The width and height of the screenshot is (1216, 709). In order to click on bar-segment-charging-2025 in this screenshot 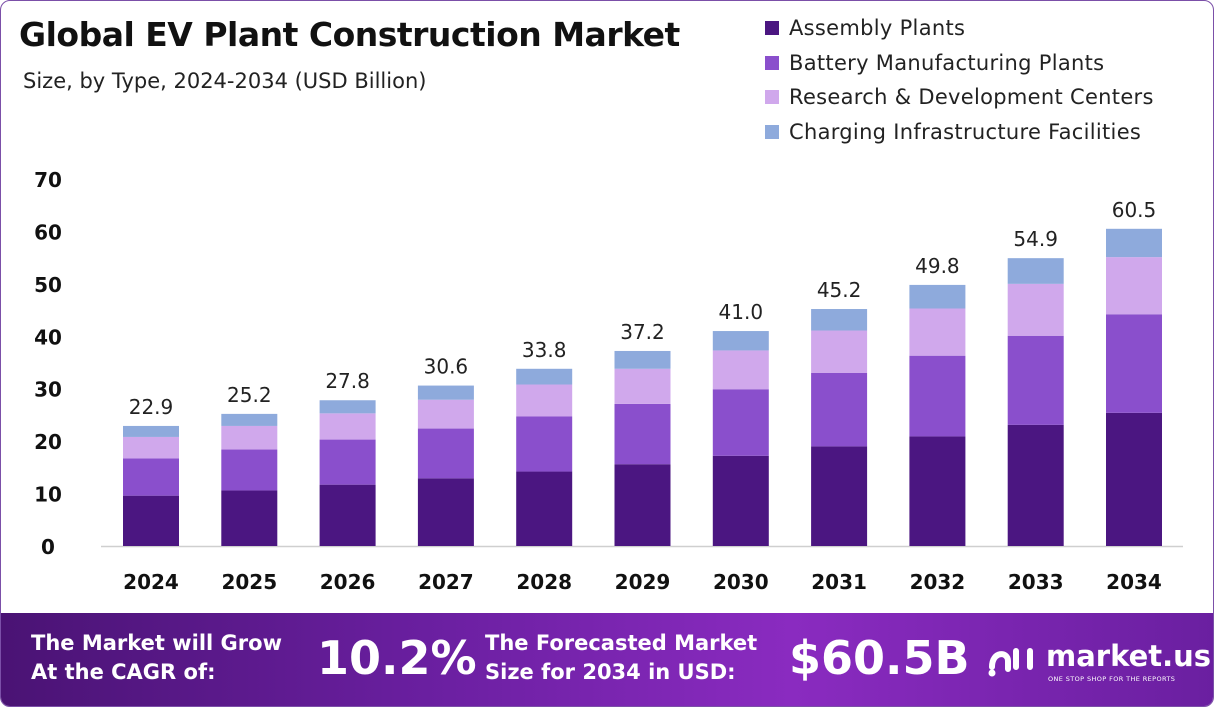, I will do `click(249, 419)`.